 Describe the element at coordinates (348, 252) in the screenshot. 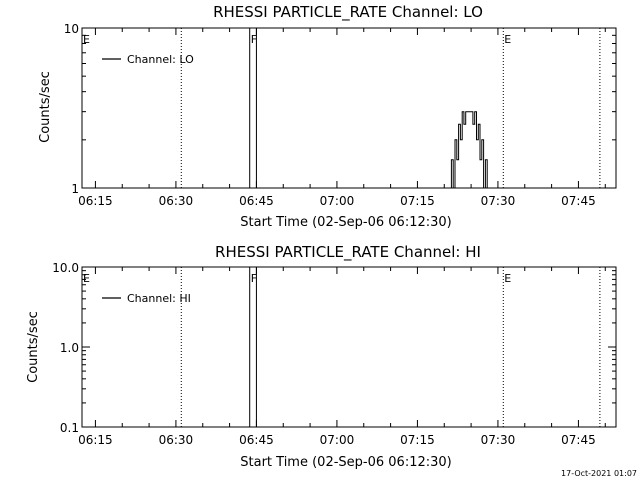

I see `chart-title: RHESSI PARTICLE_RATE Channel: HI` at that location.